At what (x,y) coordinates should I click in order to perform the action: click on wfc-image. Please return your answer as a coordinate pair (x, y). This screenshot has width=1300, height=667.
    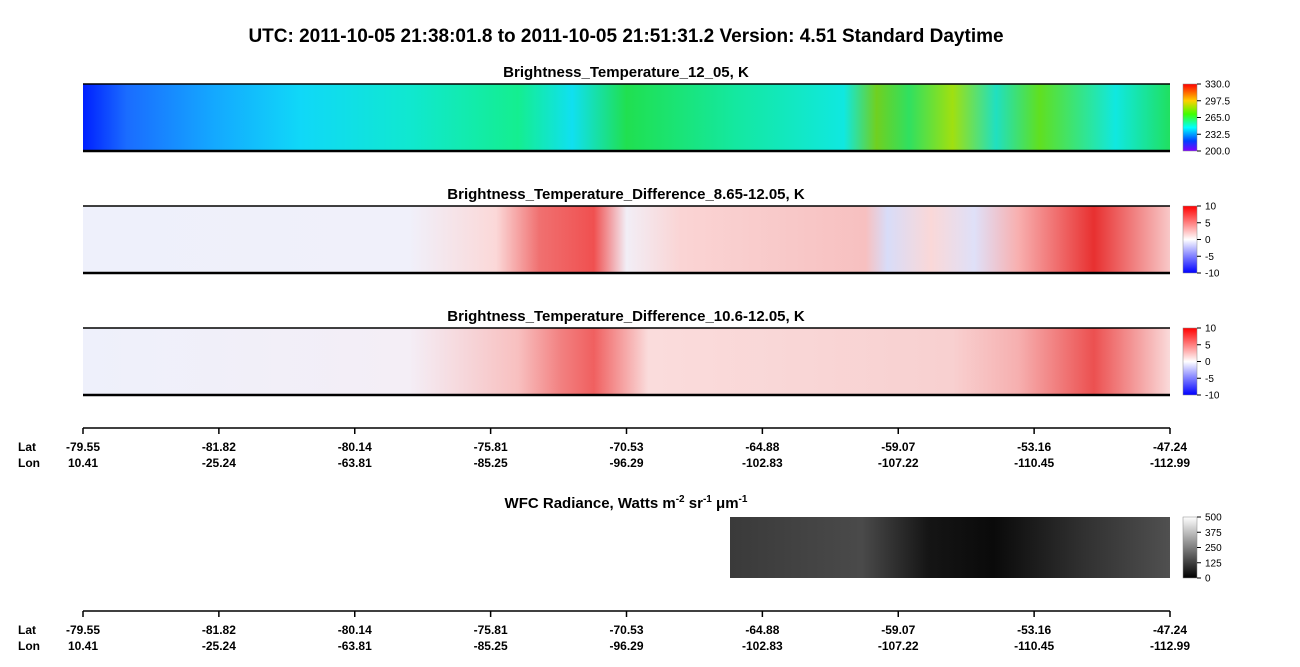
    Looking at the image, I should click on (950, 547).